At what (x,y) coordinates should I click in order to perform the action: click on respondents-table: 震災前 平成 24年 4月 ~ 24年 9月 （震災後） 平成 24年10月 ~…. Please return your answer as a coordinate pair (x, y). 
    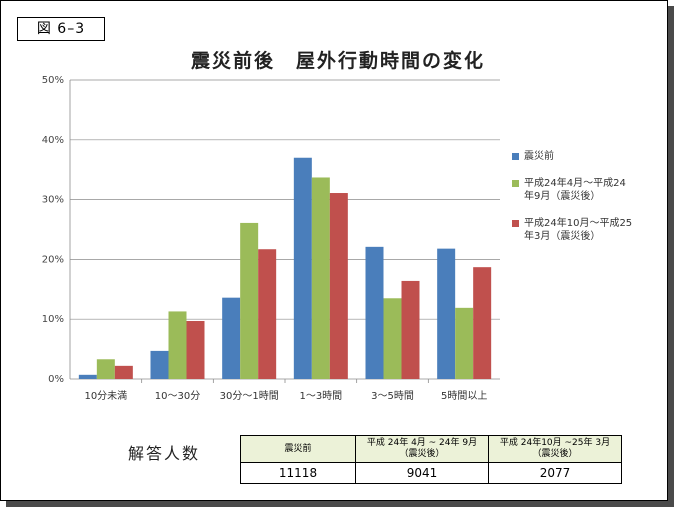
    Looking at the image, I should click on (431, 459).